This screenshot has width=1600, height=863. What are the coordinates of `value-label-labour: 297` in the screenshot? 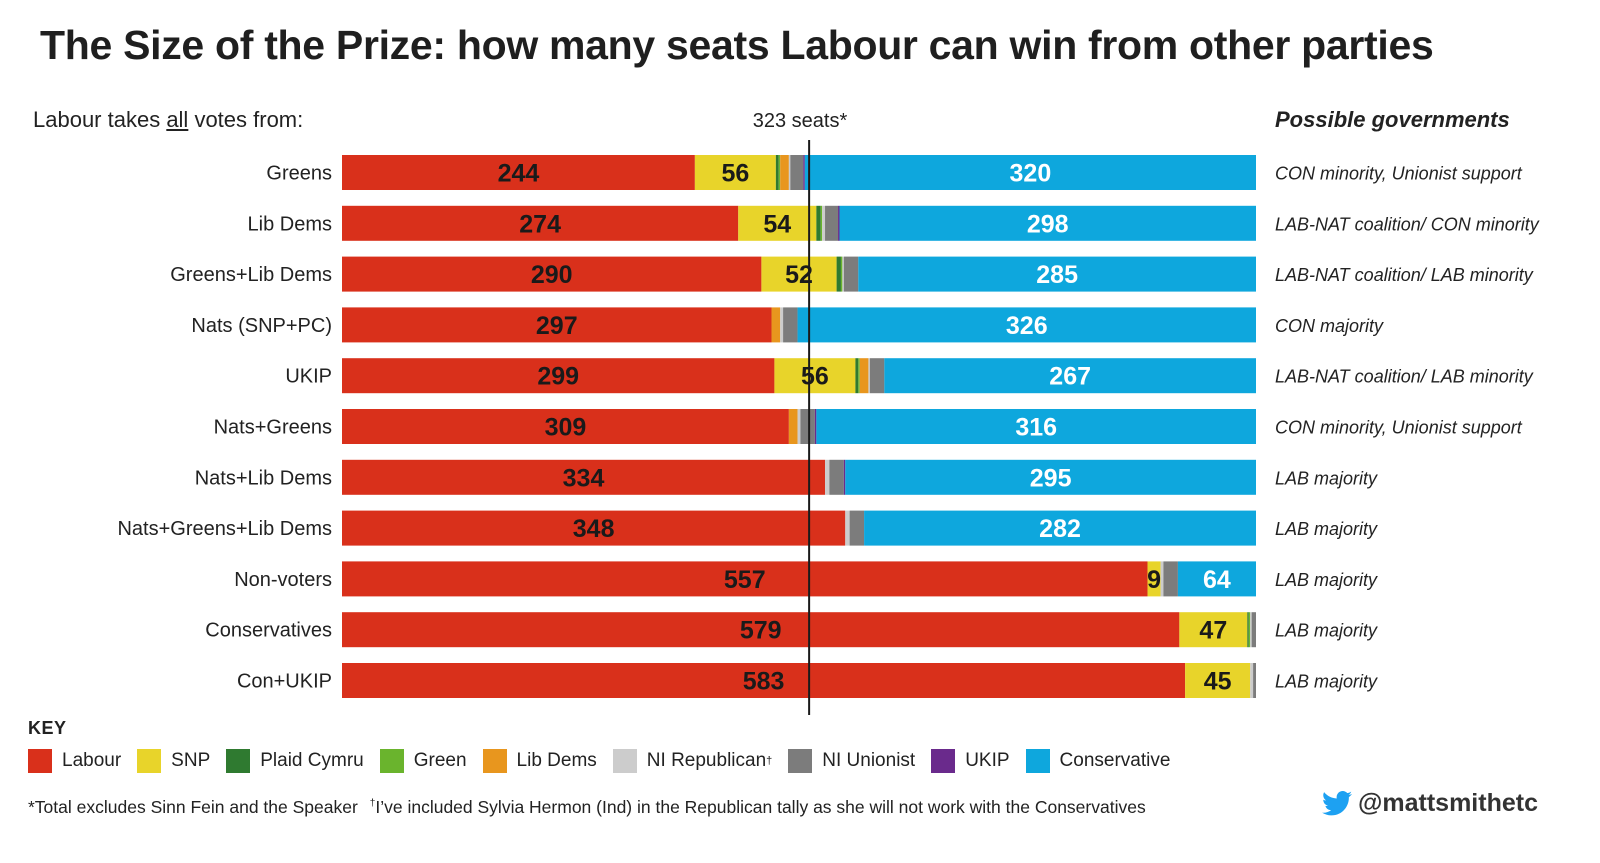 It's located at (557, 326).